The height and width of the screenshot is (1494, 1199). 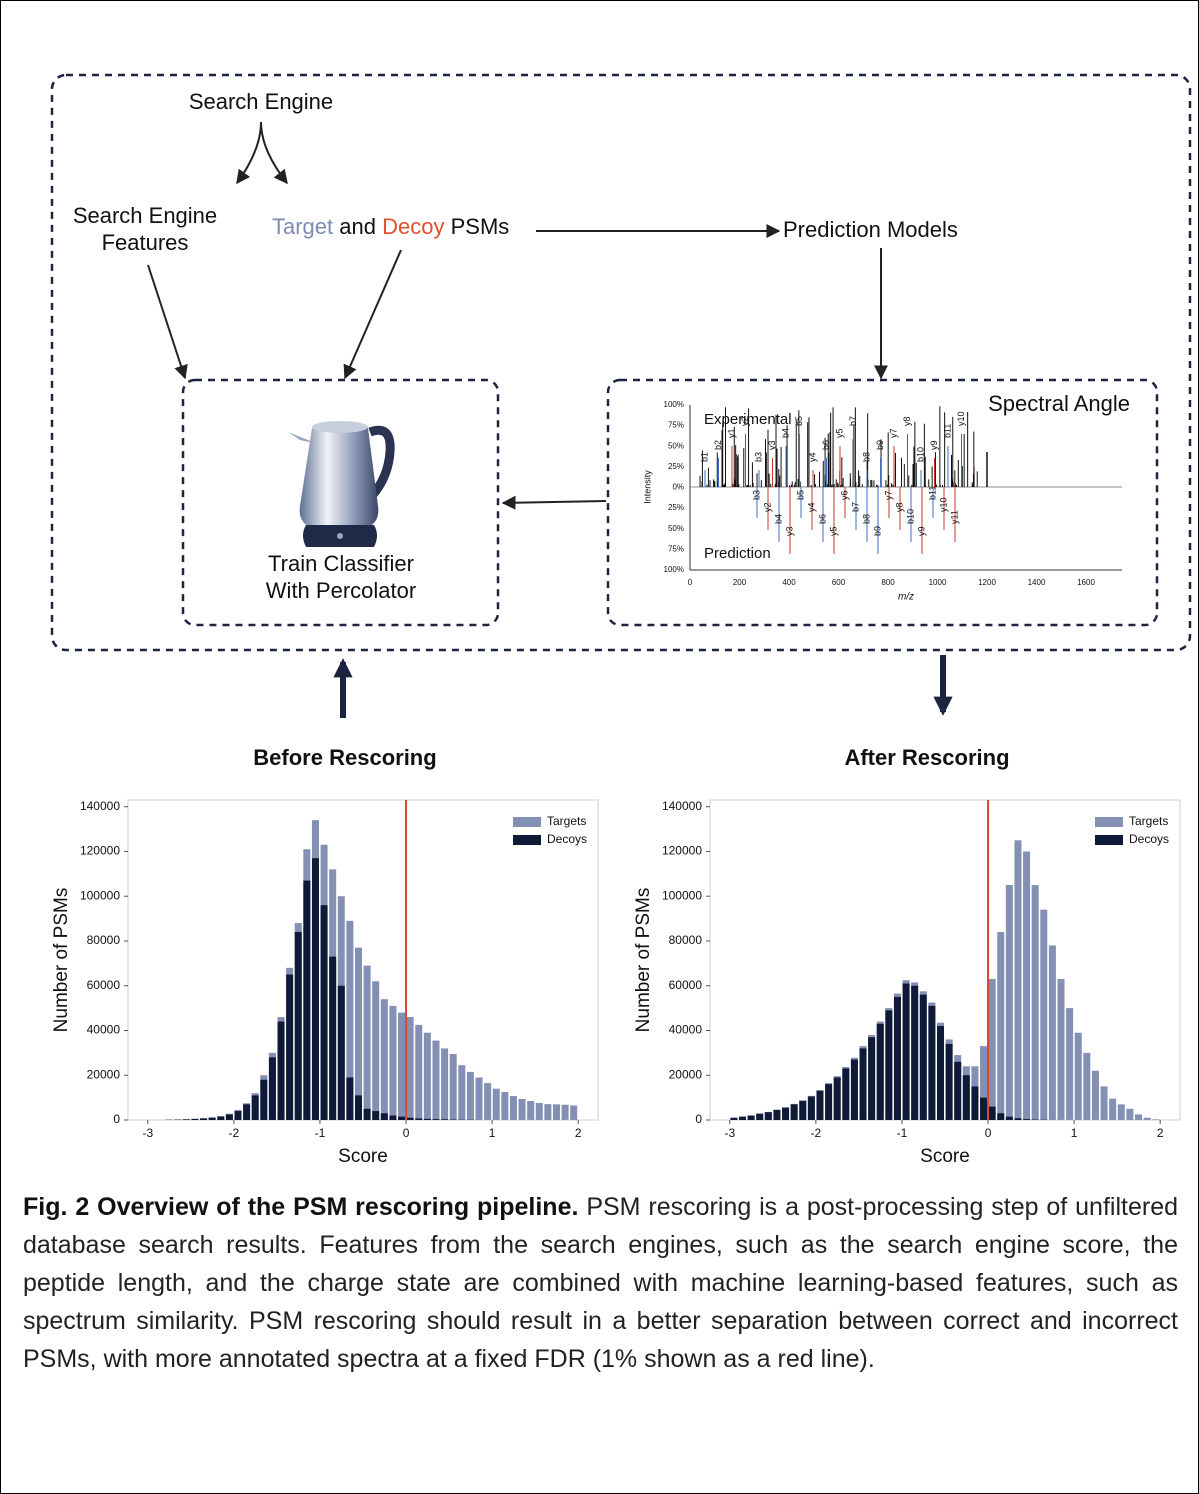 What do you see at coordinates (1086, 582) in the screenshot?
I see `spectrum-x-tick: 1600` at bounding box center [1086, 582].